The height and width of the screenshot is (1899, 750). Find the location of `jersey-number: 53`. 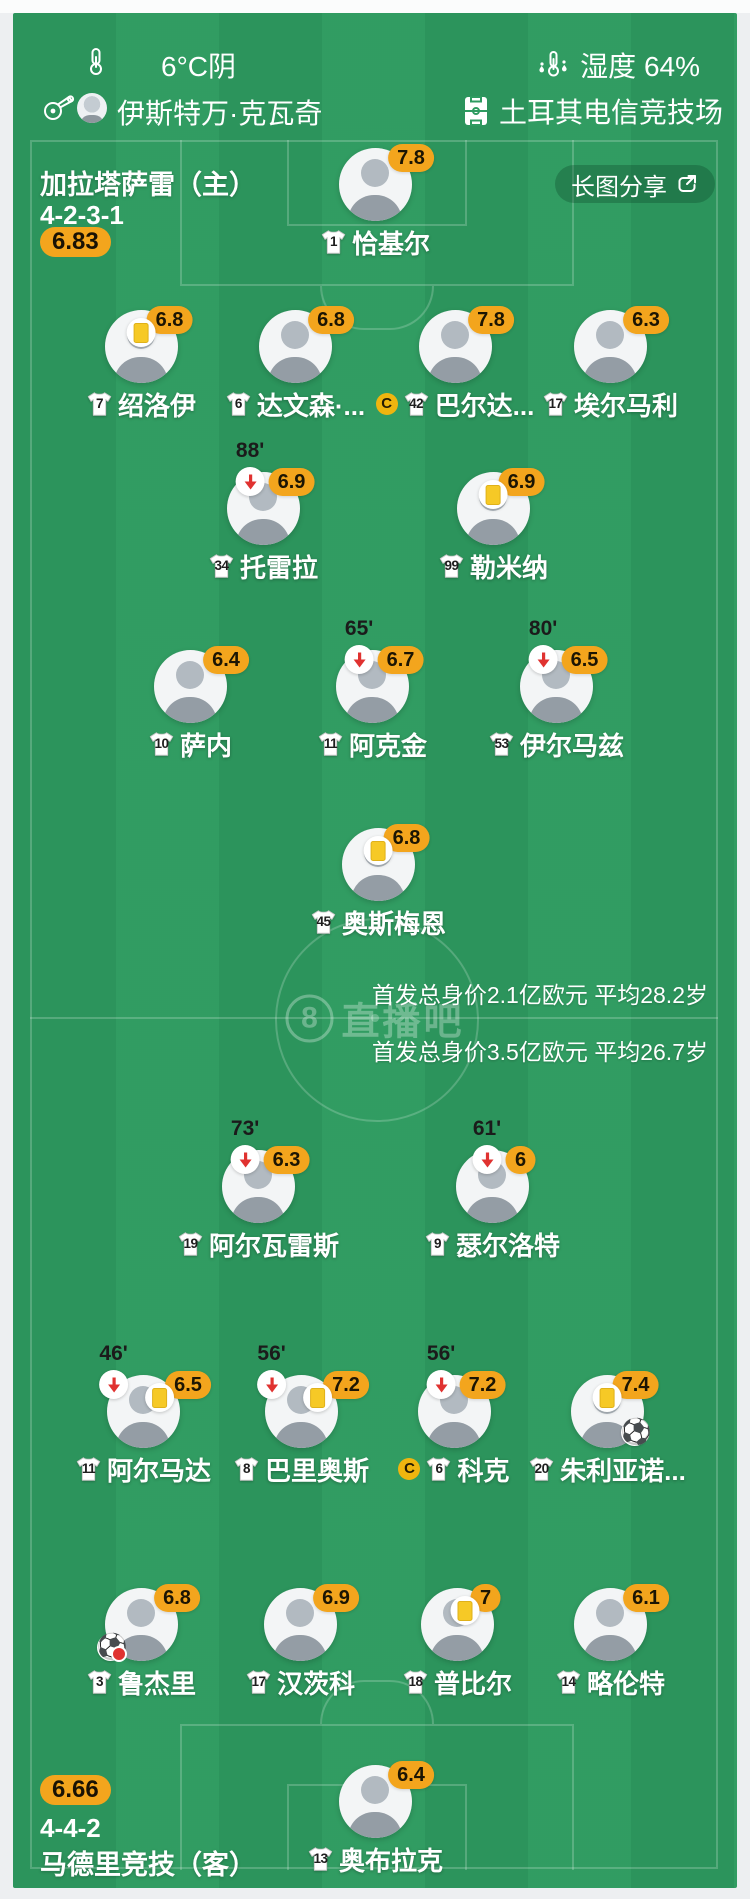

jersey-number: 53 is located at coordinates (501, 743).